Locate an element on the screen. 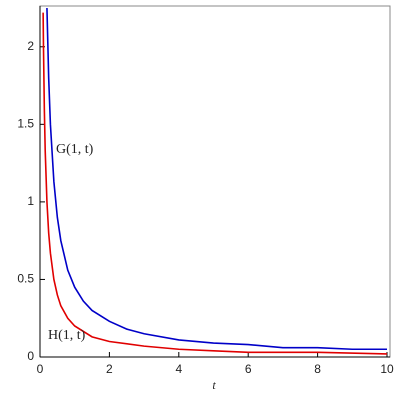 The image size is (400, 400). x-tick-label: 10 is located at coordinates (387, 369).